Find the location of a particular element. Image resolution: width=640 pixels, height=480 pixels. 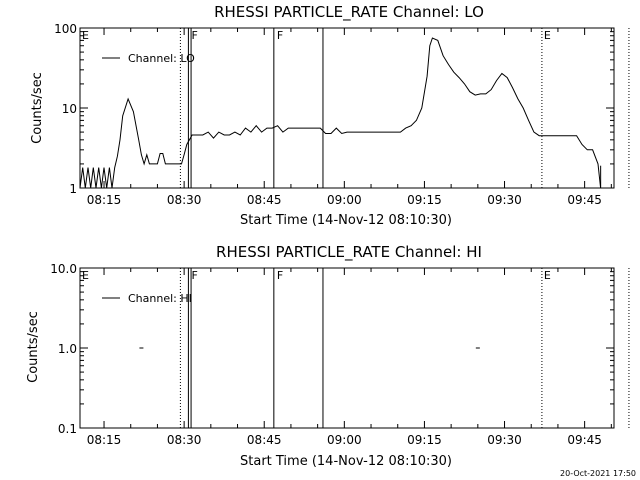

xlabel-lo: Start Time (14-Nov-12 08:10:30) is located at coordinates (346, 220).